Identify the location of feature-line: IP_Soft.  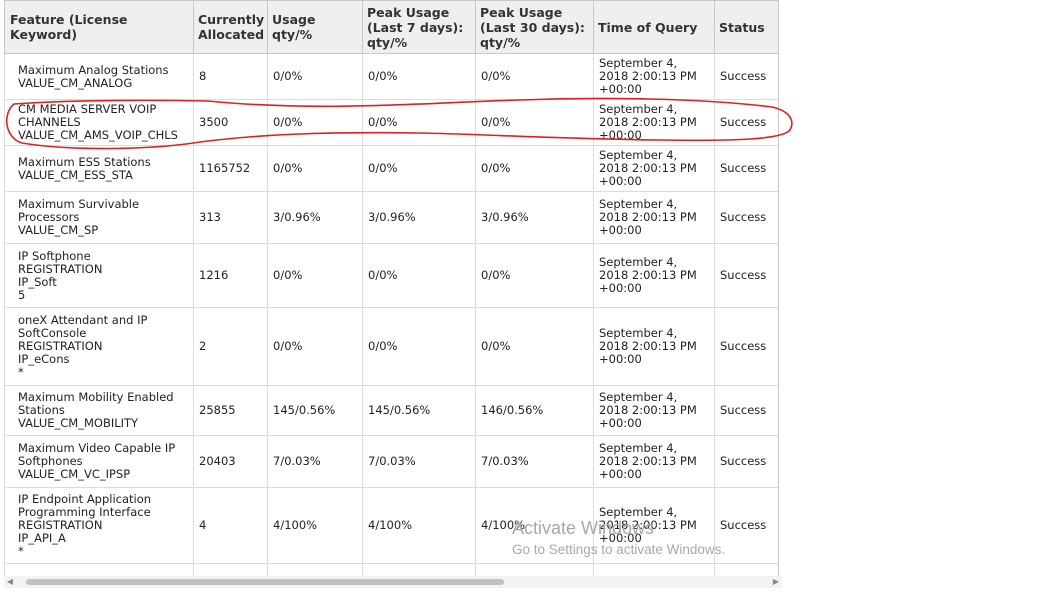
(37, 281).